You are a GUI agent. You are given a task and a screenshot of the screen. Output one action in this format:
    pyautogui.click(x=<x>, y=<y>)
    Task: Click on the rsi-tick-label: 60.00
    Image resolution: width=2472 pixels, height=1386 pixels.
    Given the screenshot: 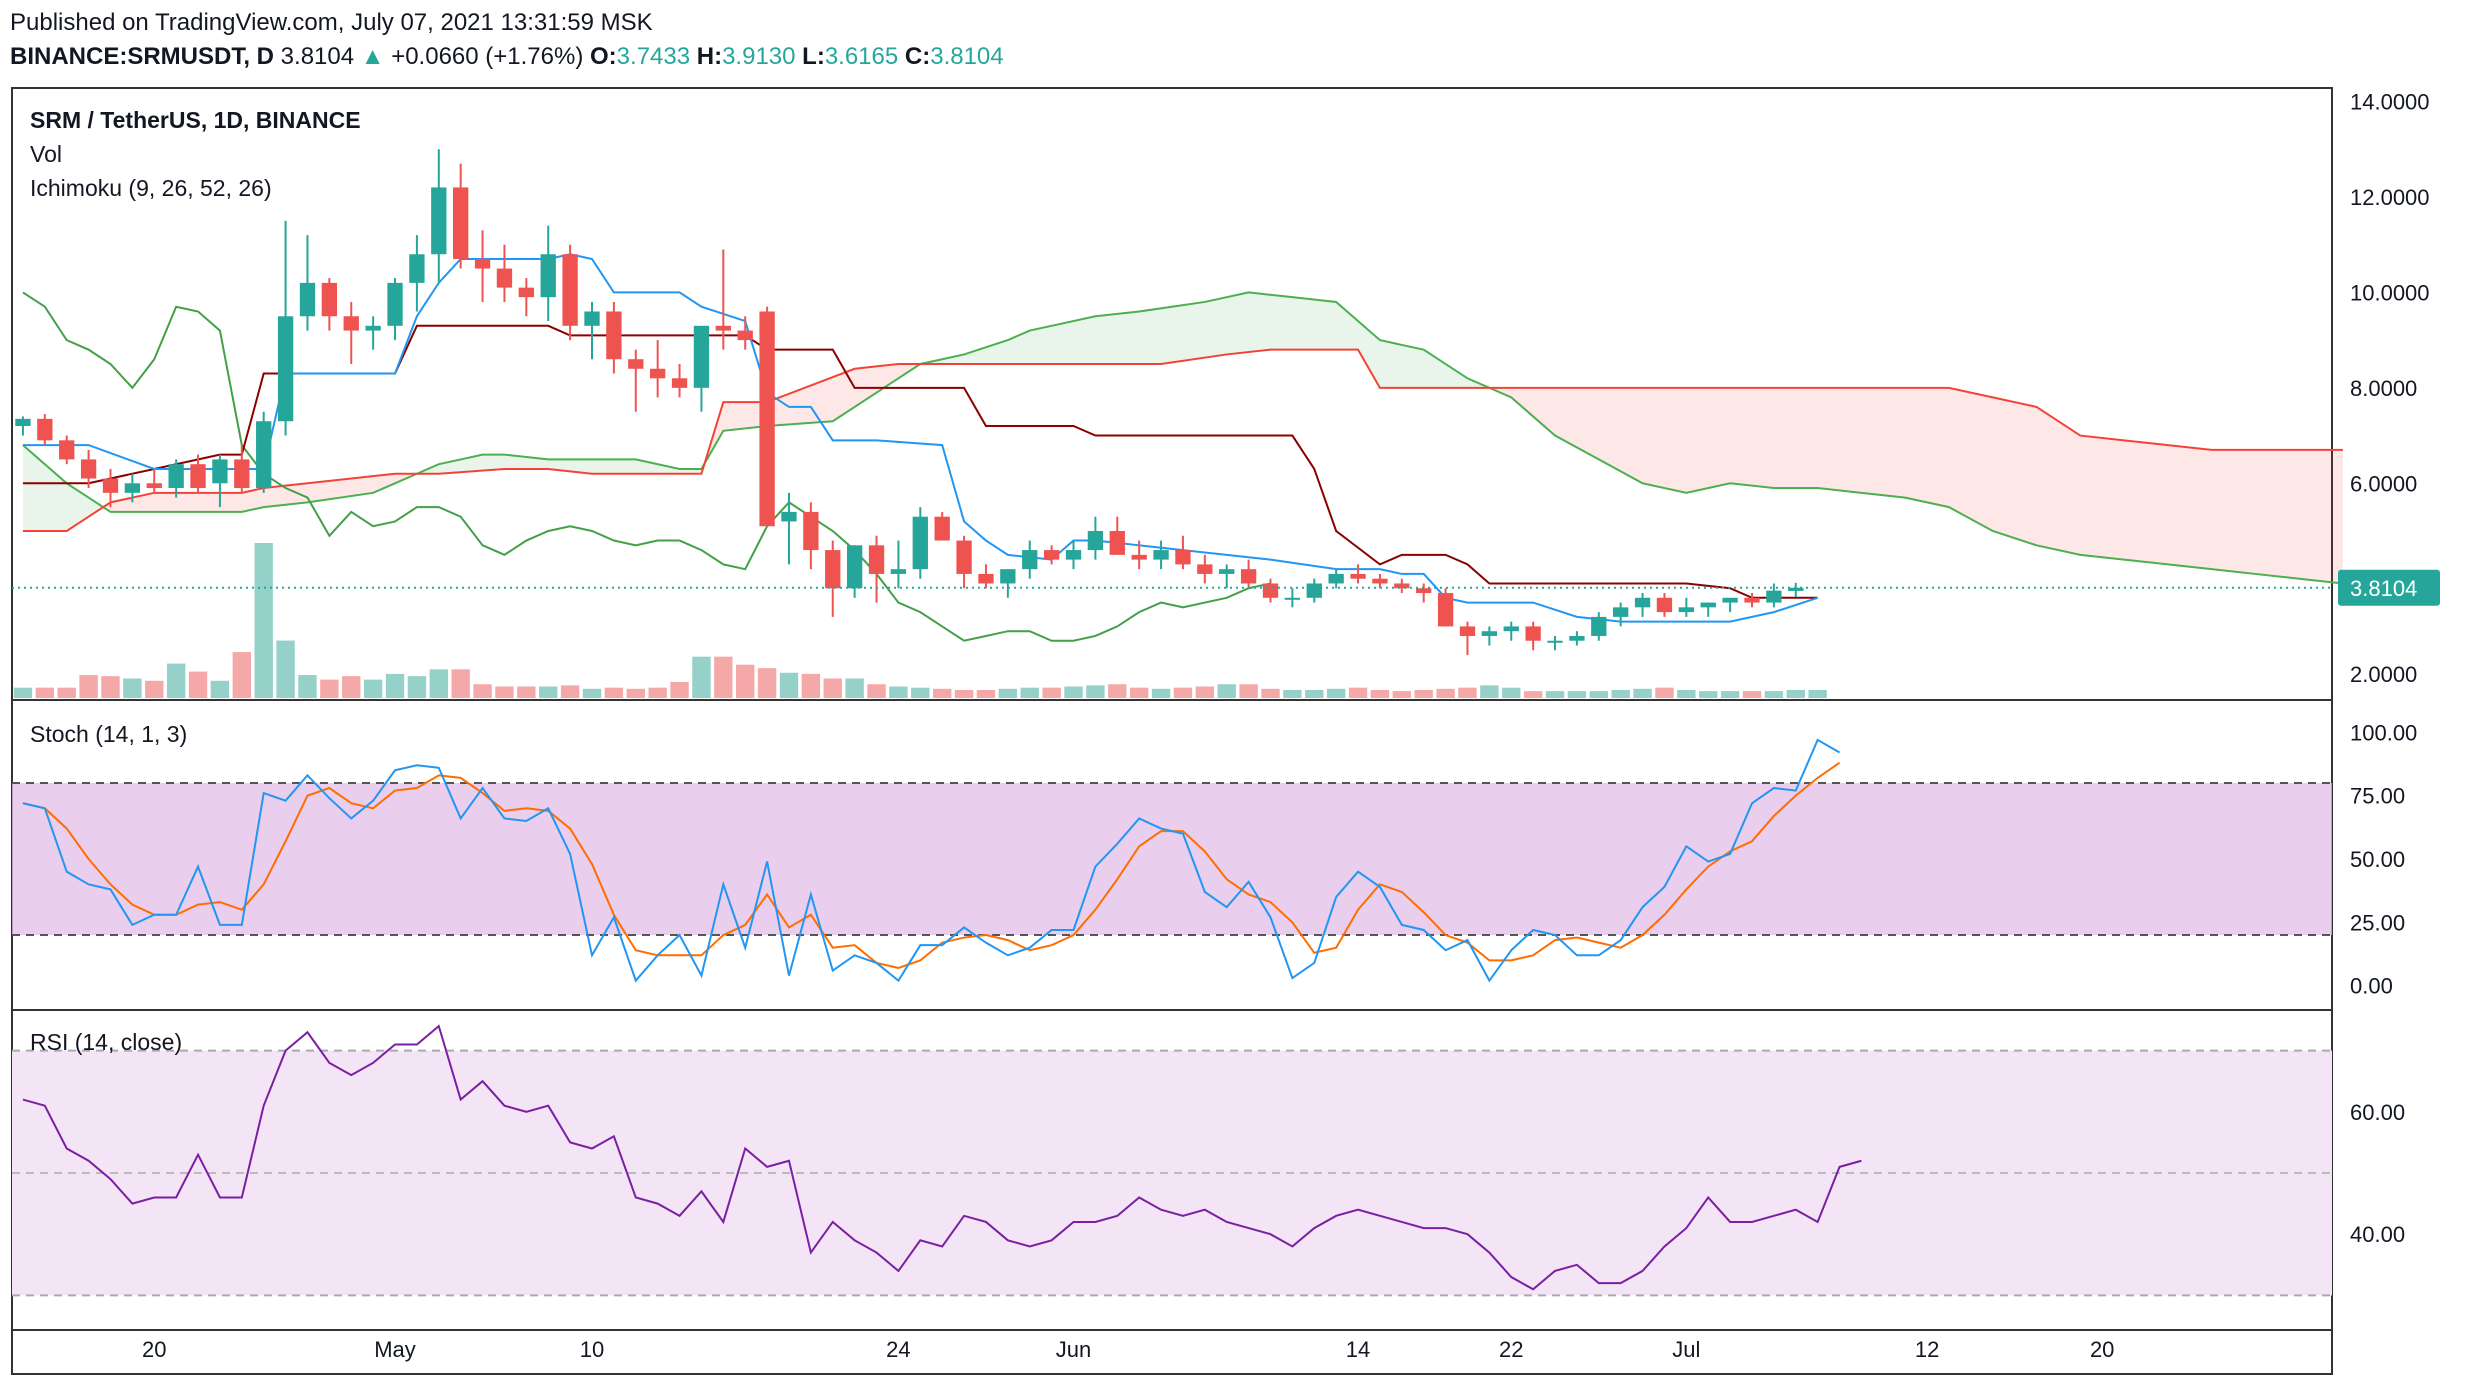 What is the action you would take?
    pyautogui.click(x=2377, y=1112)
    